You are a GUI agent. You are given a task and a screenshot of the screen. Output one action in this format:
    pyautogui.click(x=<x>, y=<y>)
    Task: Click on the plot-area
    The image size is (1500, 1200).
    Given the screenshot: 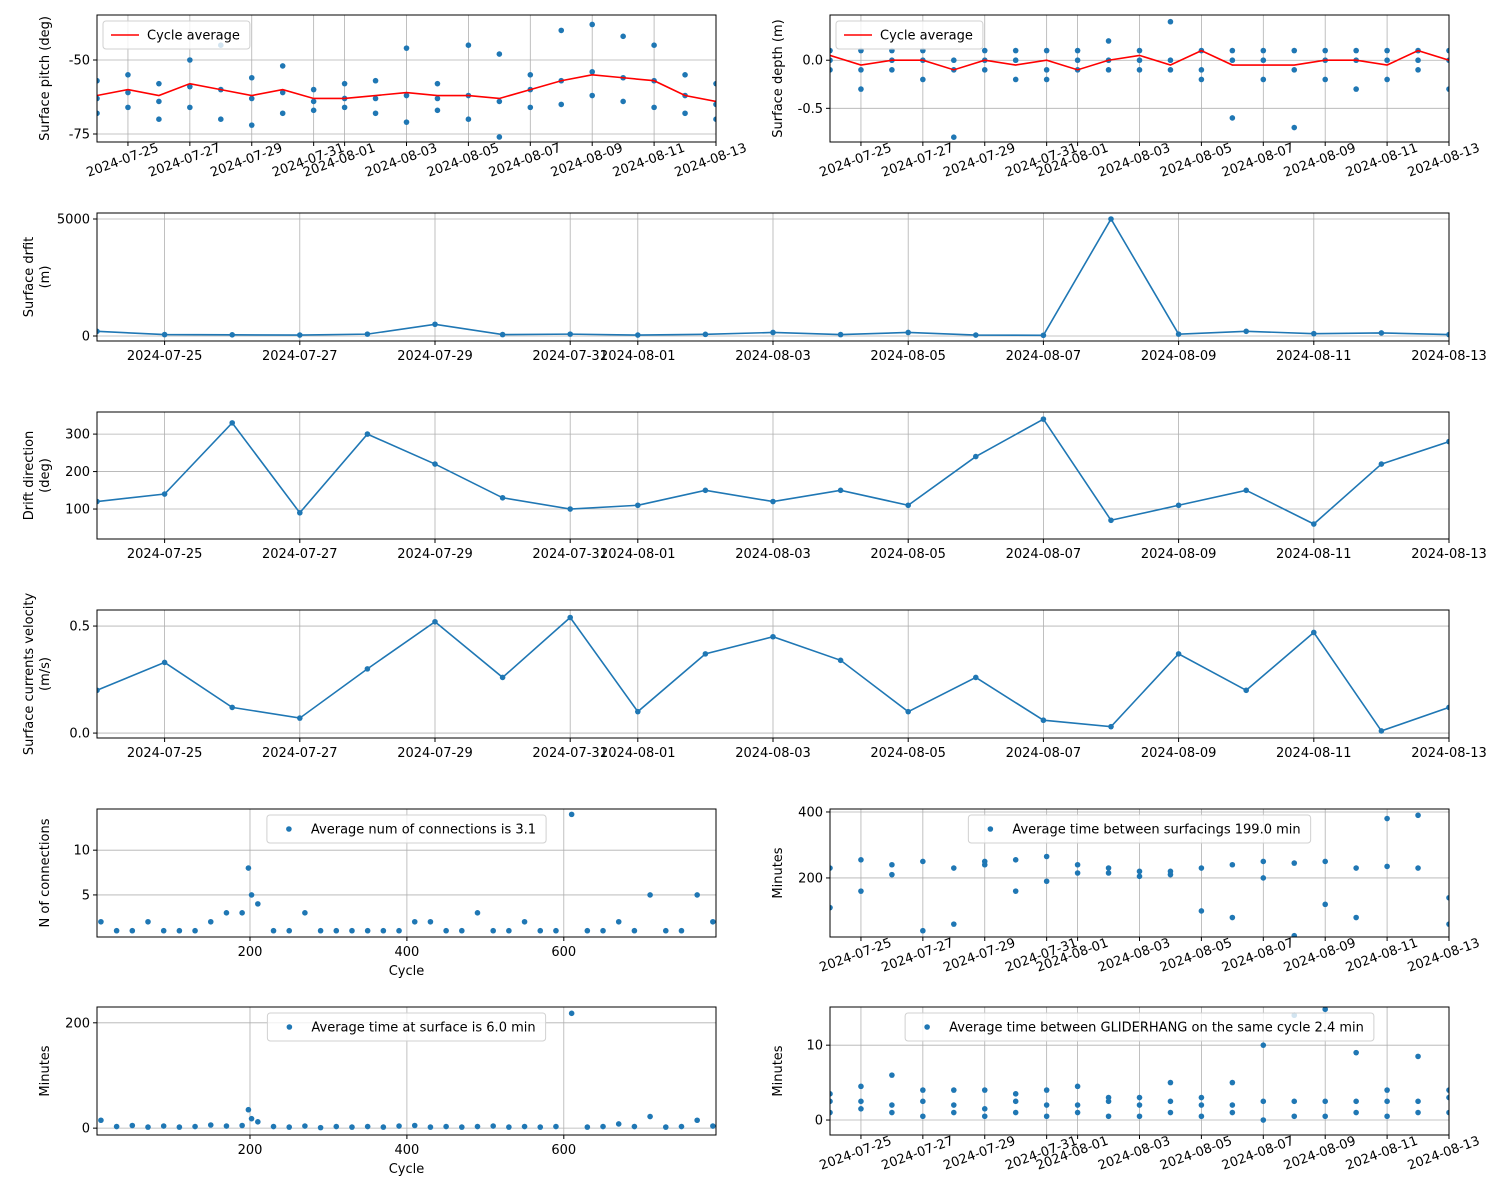 What is the action you would take?
    pyautogui.click(x=1139, y=874)
    